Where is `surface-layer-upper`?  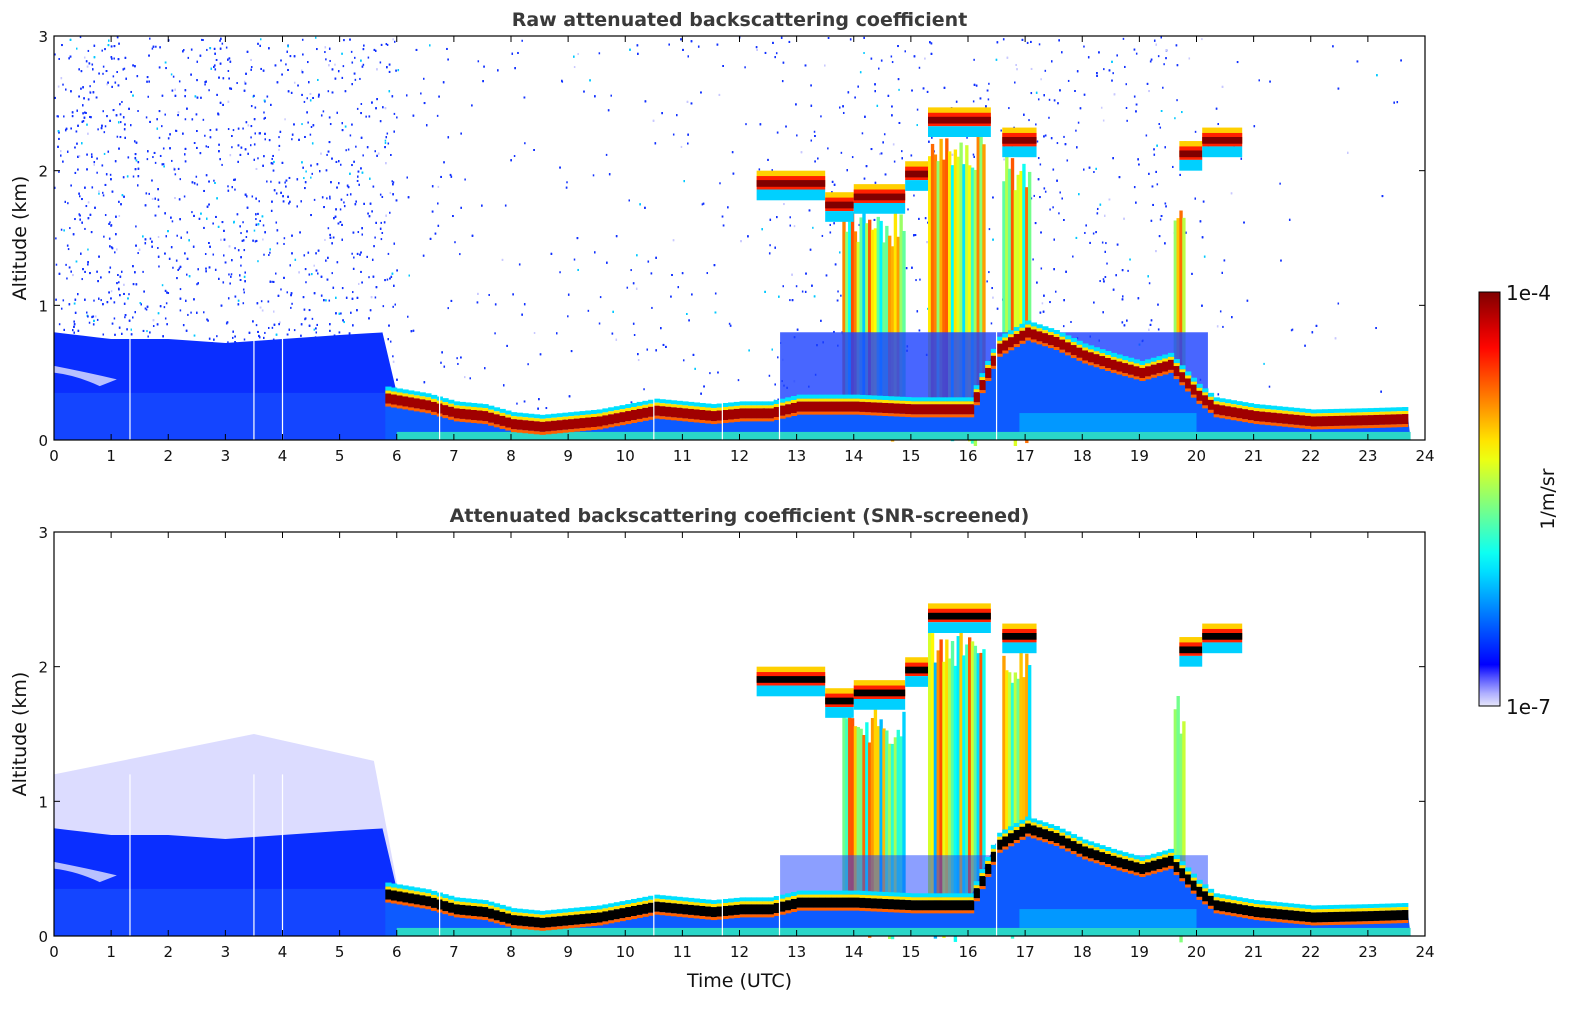
surface-layer-upper is located at coordinates (1108, 422).